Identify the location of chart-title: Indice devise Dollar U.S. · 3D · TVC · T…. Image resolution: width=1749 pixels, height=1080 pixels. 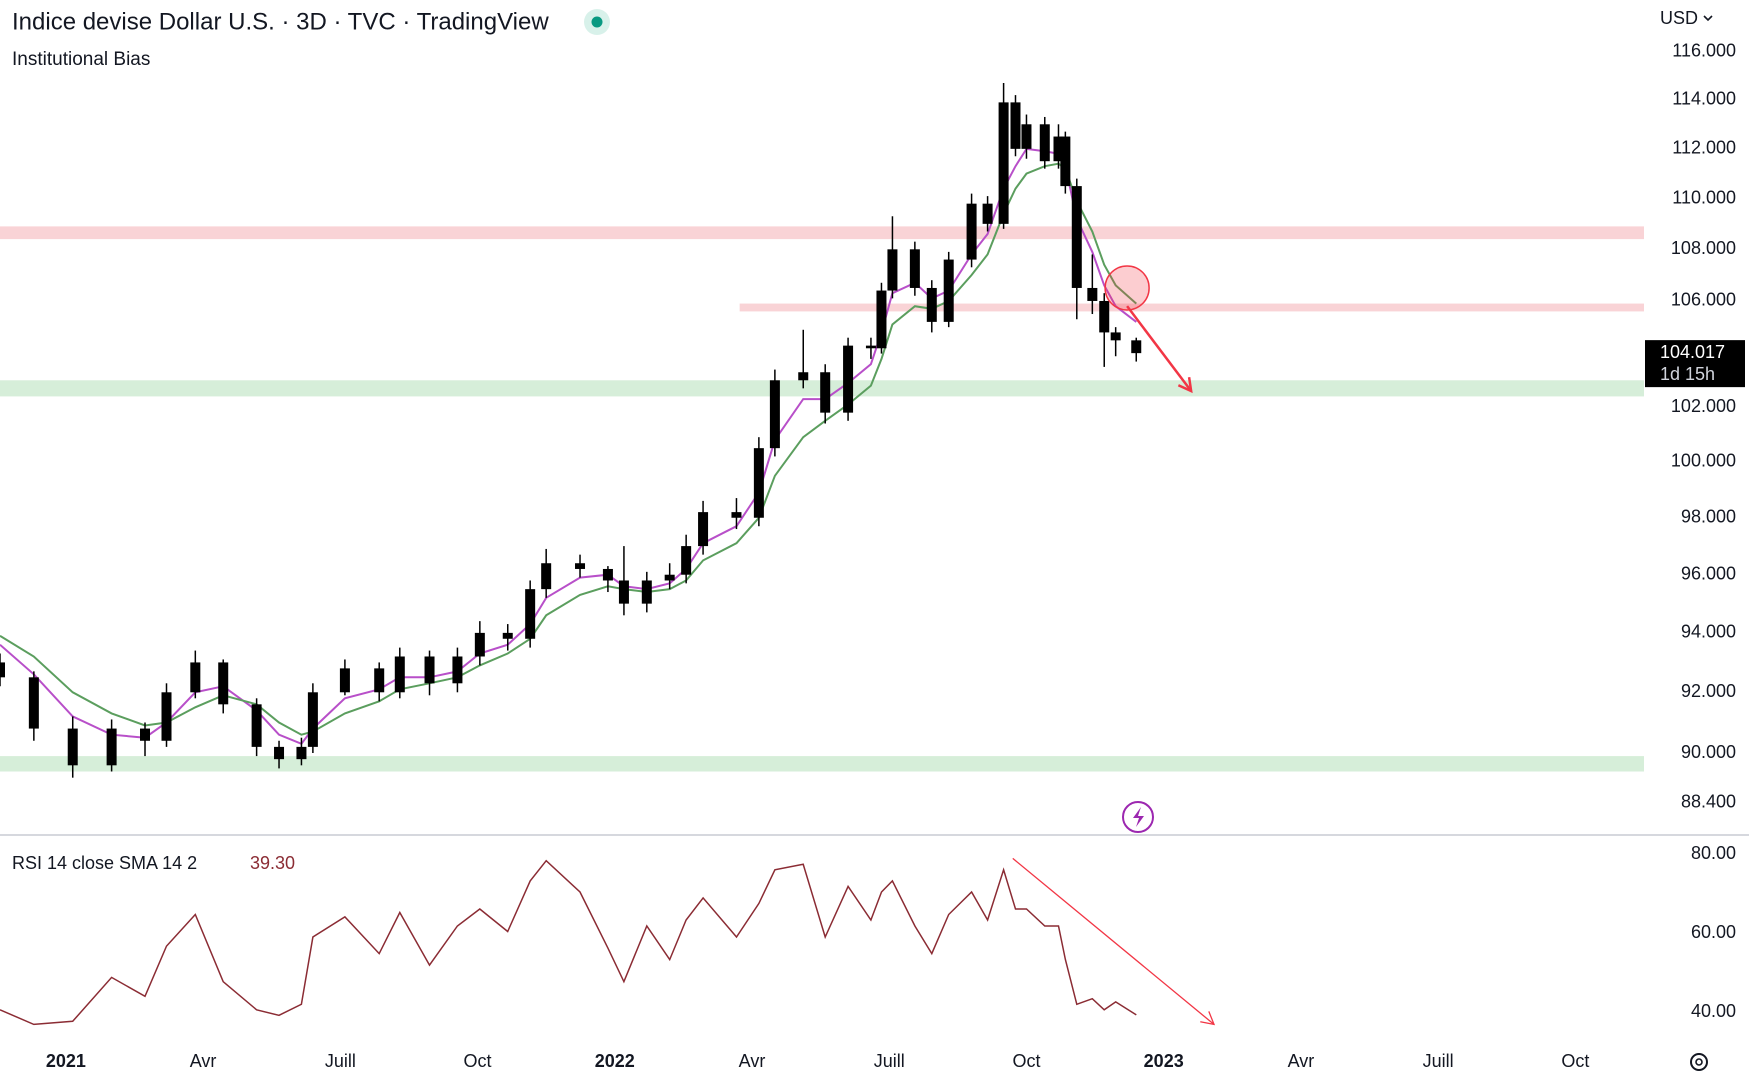
(280, 21).